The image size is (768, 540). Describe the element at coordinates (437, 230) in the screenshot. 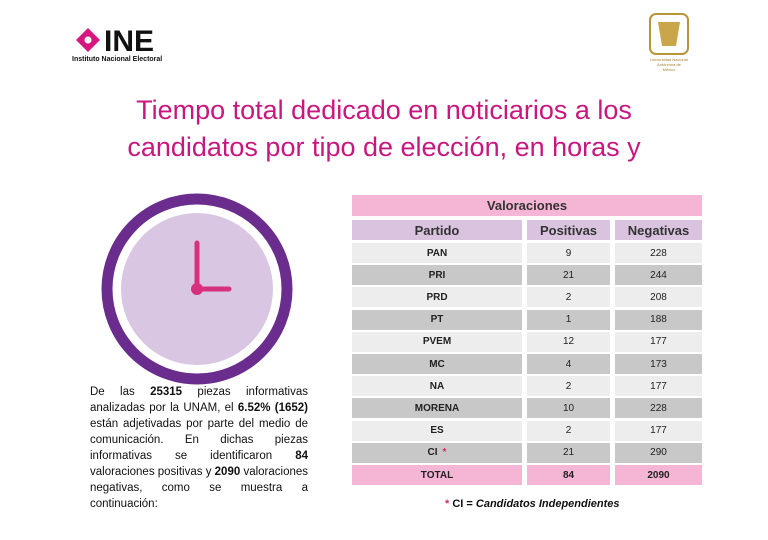

I see `column-header: Partido` at that location.